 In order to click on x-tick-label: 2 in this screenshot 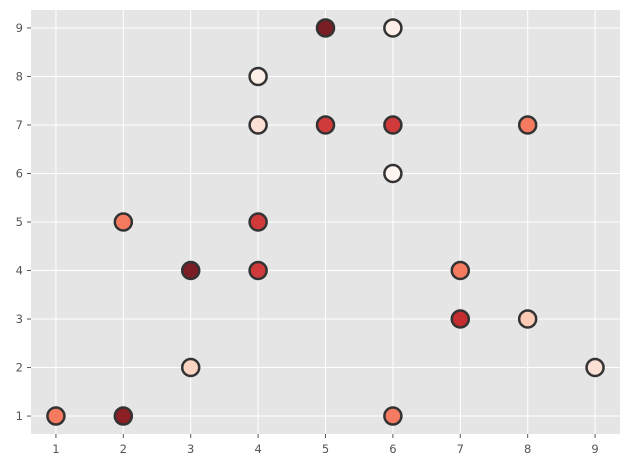, I will do `click(123, 449)`.